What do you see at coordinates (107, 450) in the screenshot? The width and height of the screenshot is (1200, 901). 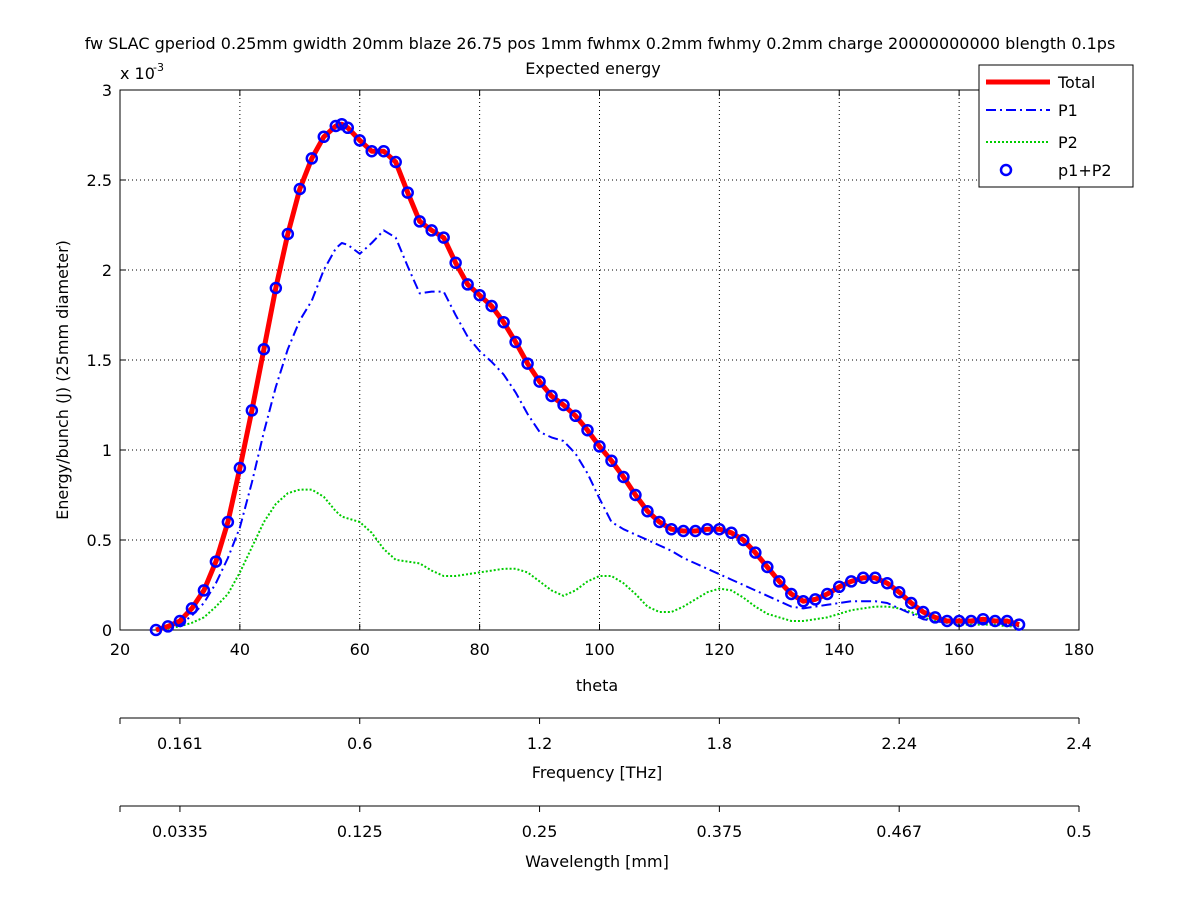 I see `y-tick-label: 1` at bounding box center [107, 450].